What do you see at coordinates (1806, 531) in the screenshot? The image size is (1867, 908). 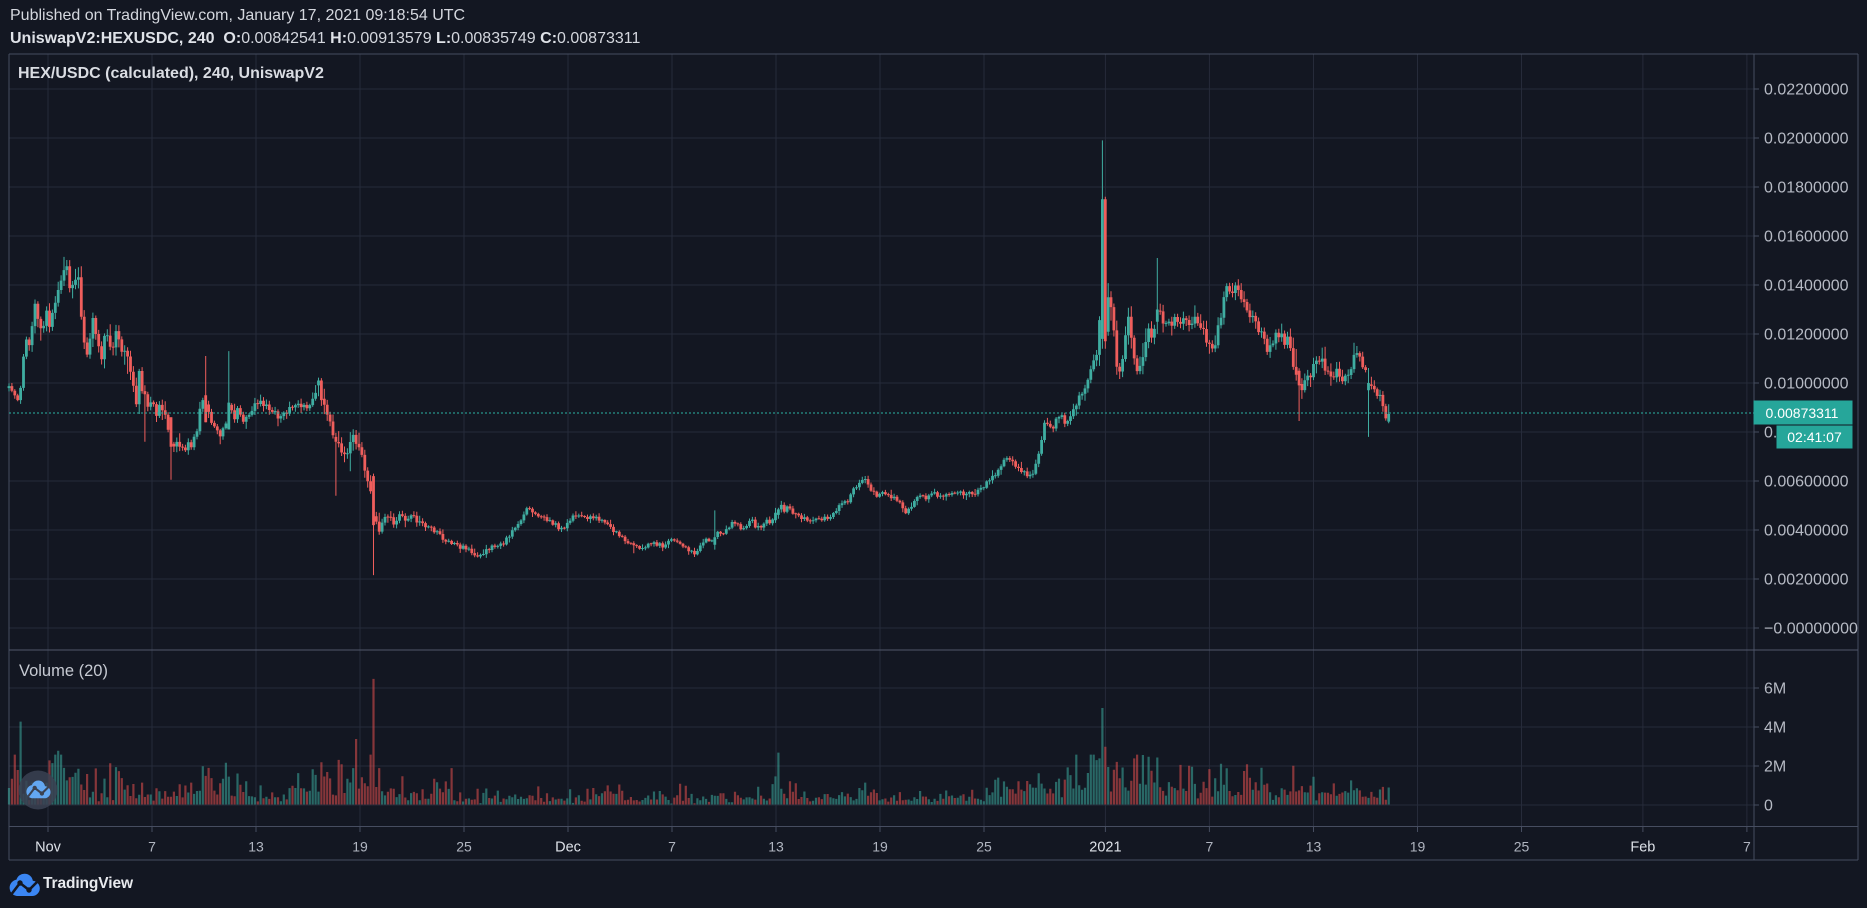 I see `svg-text: 0.00400000` at bounding box center [1806, 531].